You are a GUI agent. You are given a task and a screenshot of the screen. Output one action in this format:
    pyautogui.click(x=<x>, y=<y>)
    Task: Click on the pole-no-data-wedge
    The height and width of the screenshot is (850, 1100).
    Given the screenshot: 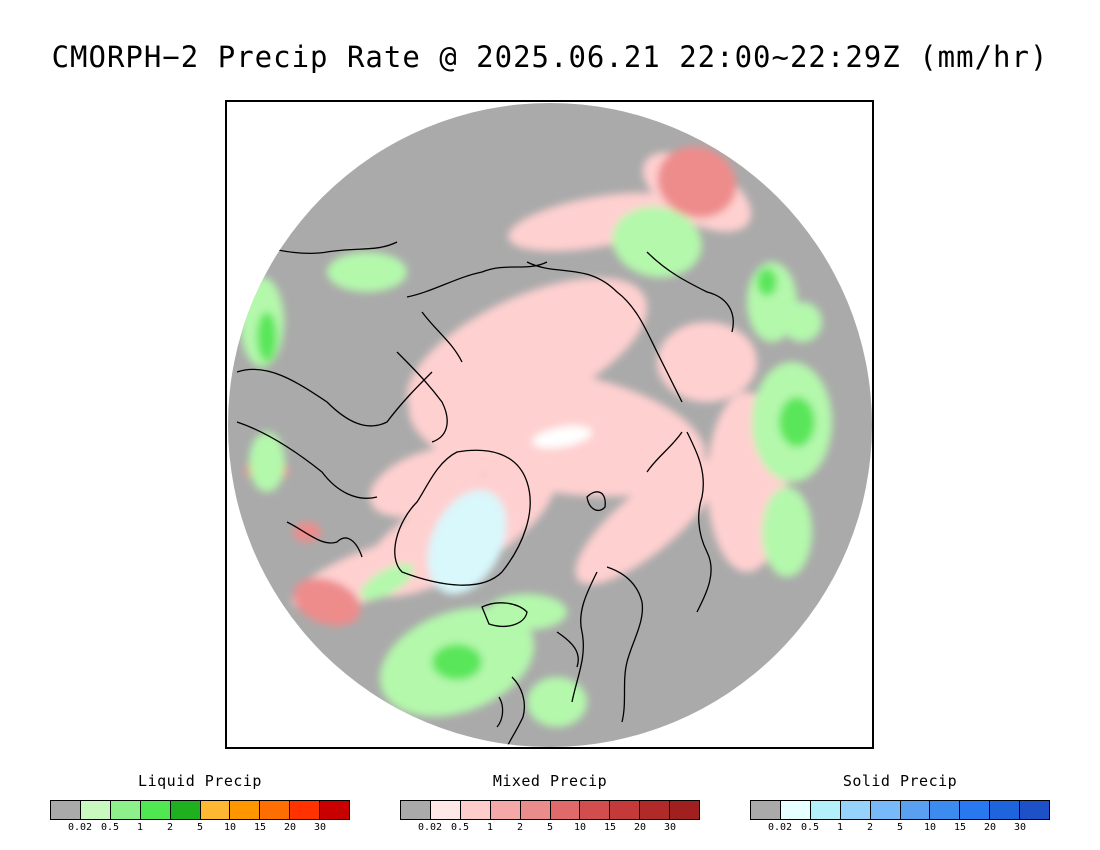 What is the action you would take?
    pyautogui.click(x=562, y=437)
    